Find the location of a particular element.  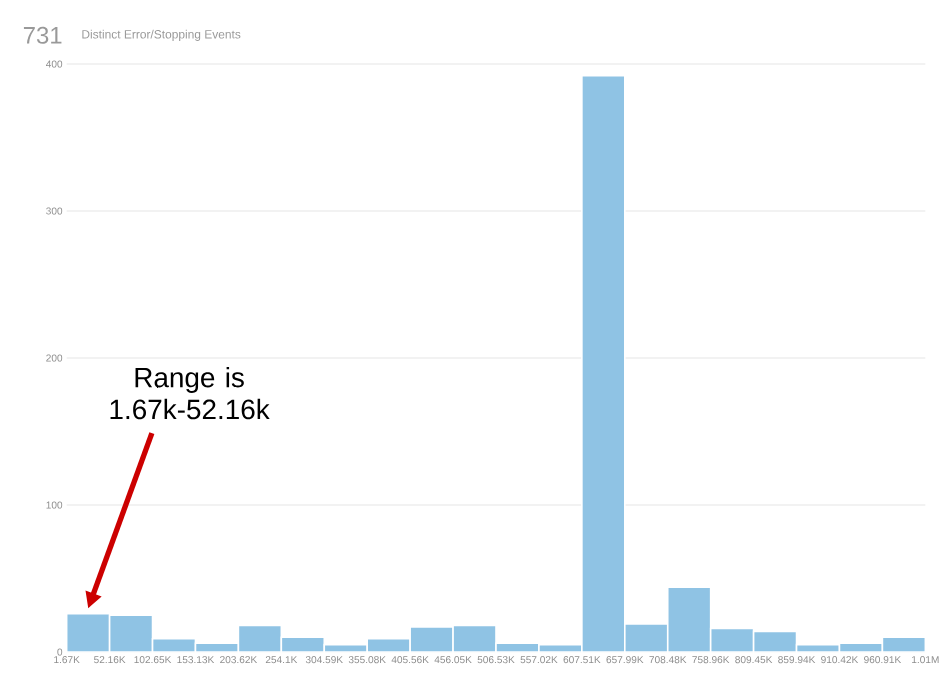

annotation: Range is 1.67k-52.16k is located at coordinates (190, 393).